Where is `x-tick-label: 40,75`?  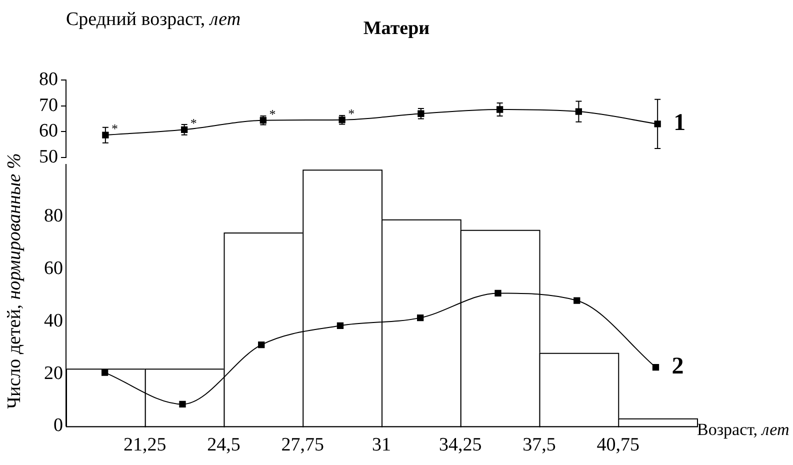 x-tick-label: 40,75 is located at coordinates (618, 445).